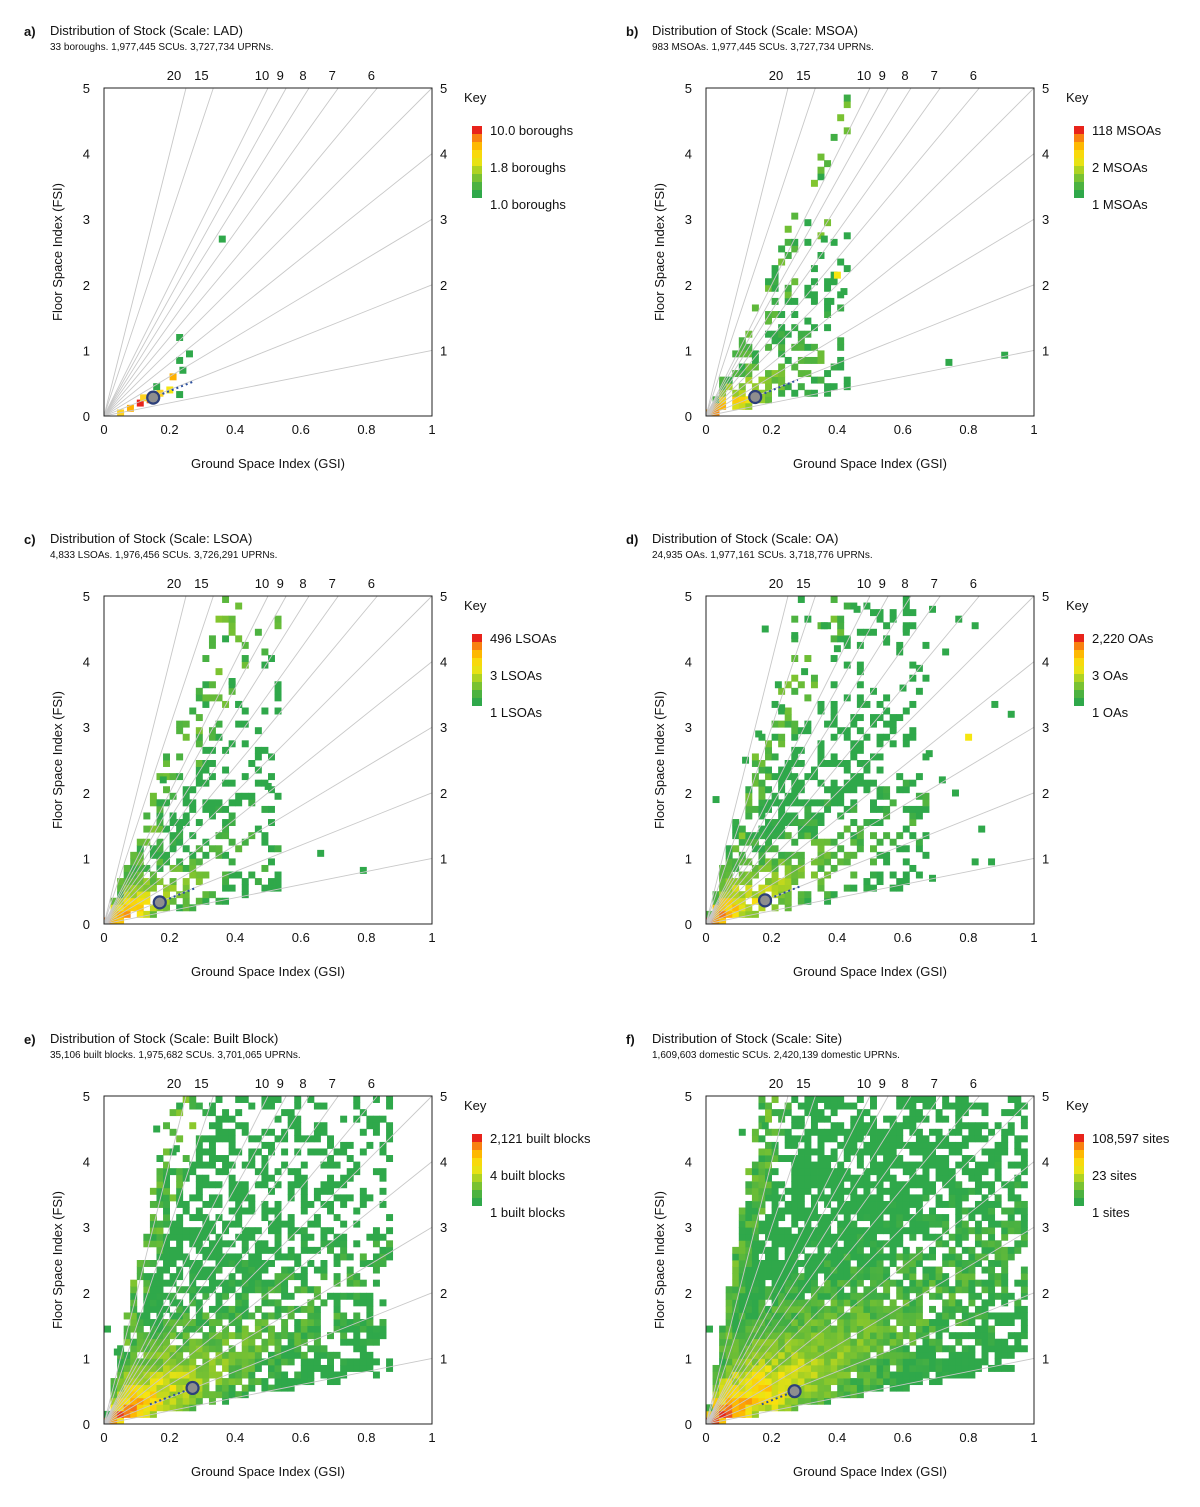 This screenshot has width=1200, height=1507. Describe the element at coordinates (688, 662) in the screenshot. I see `y-tick-label: 4` at that location.